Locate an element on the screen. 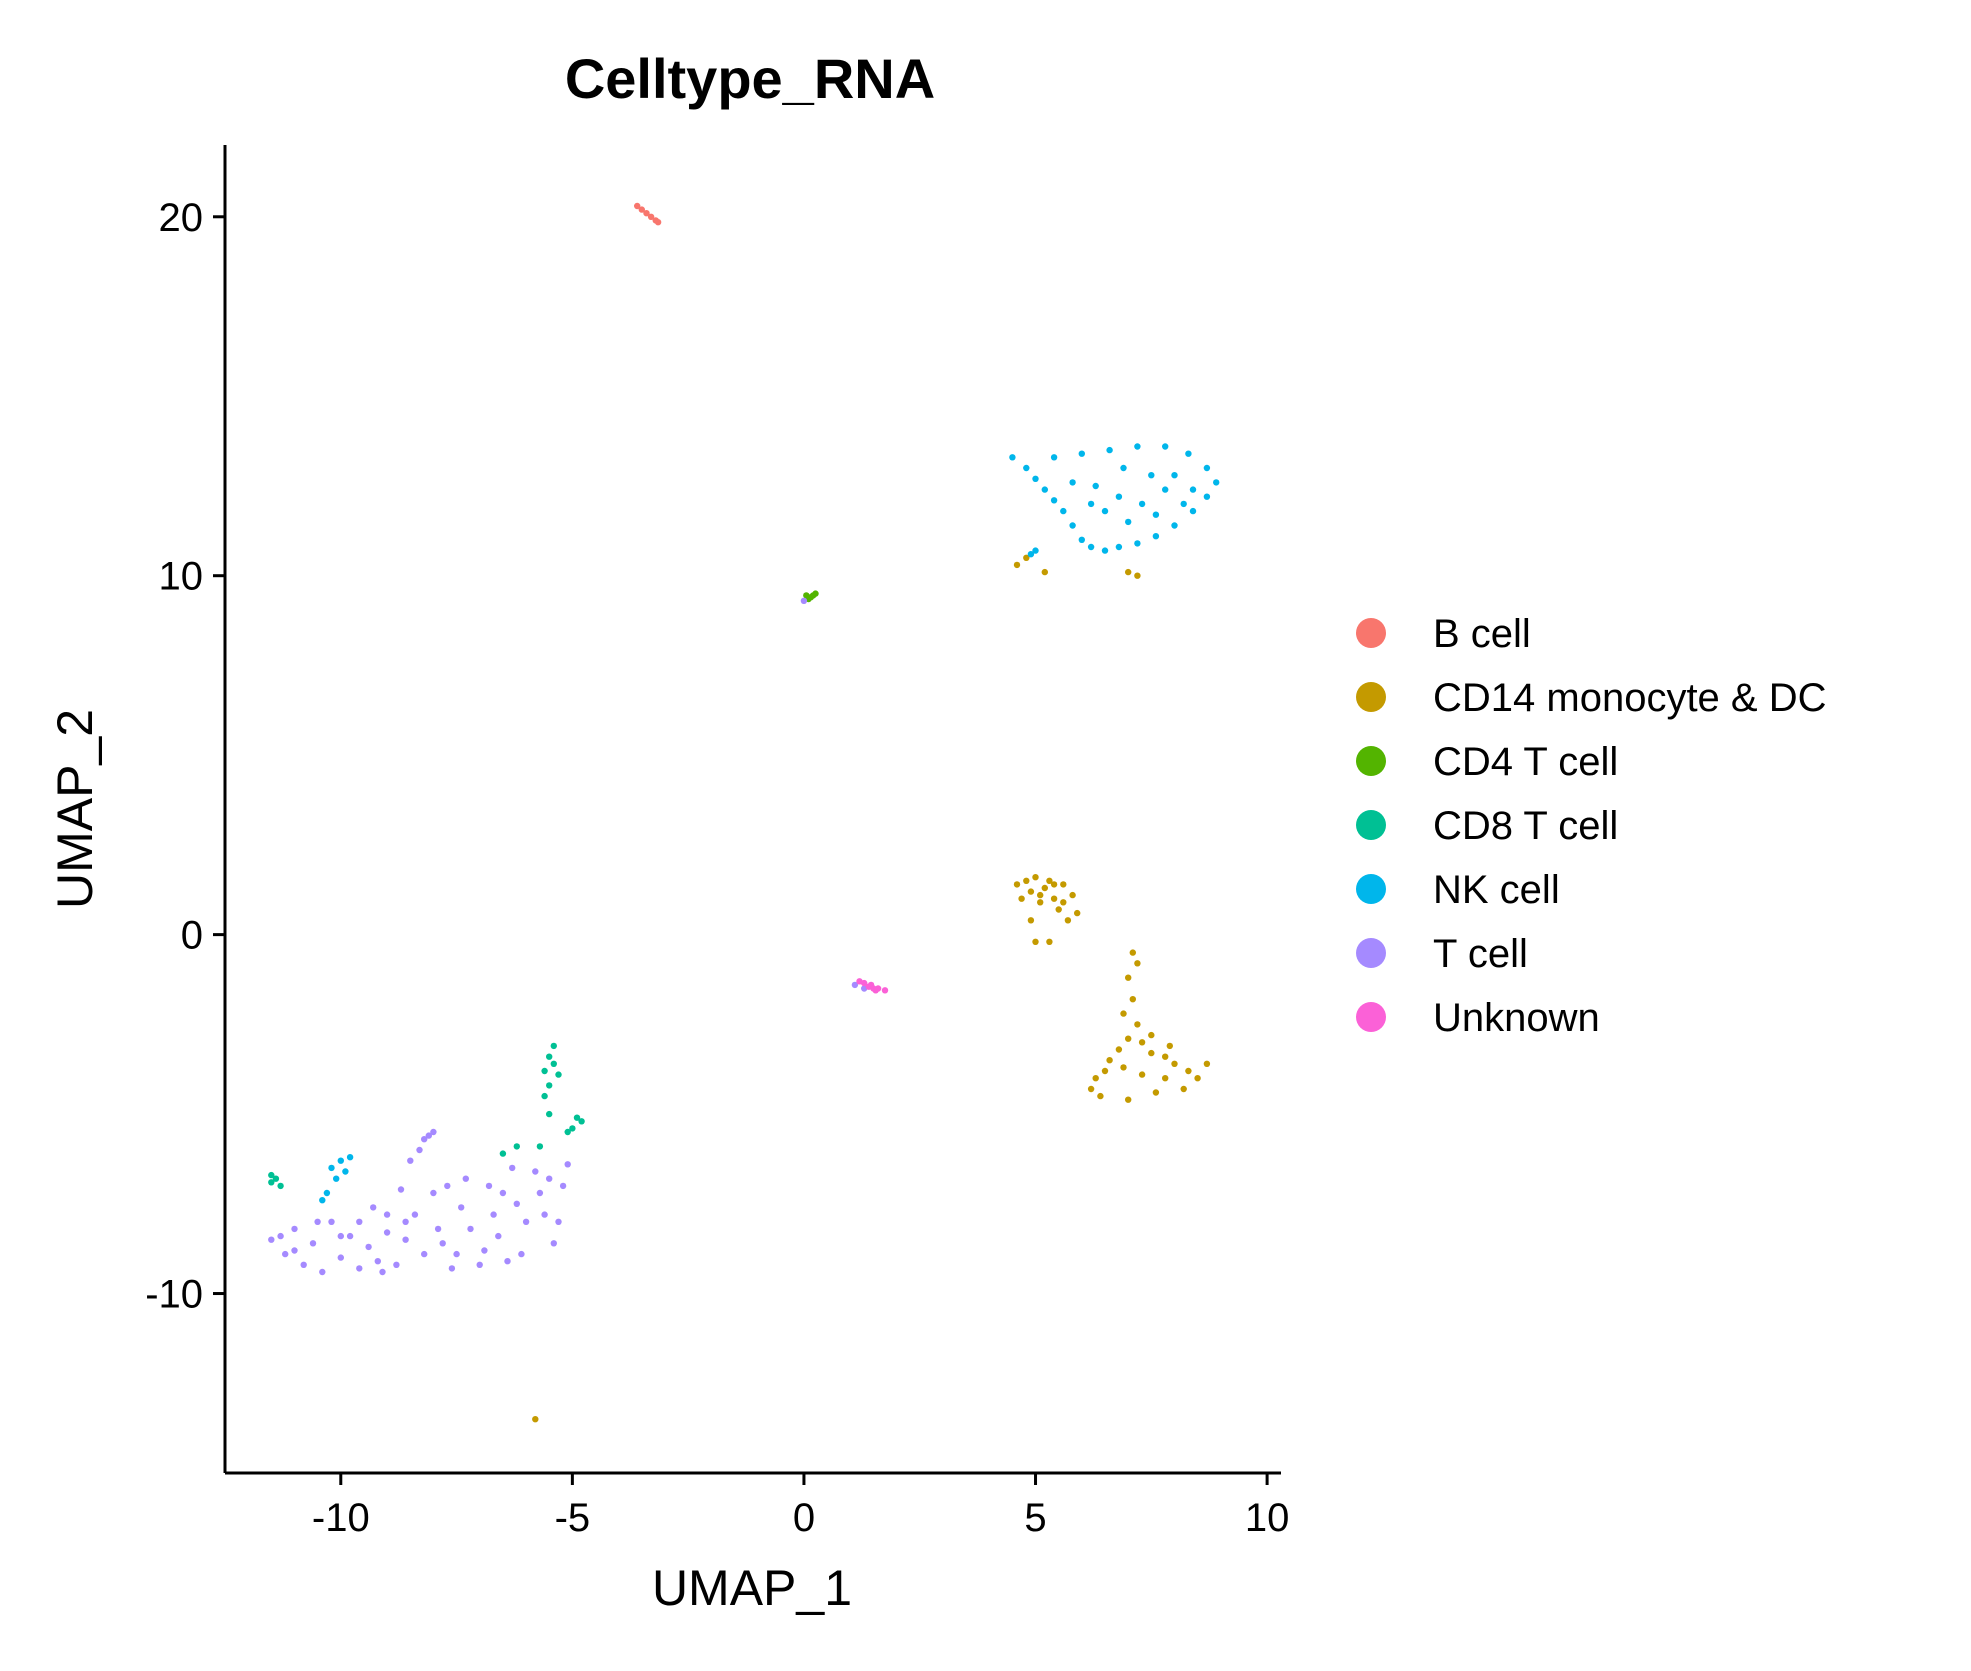 This screenshot has width=1971, height=1671. y-tick-label: 20 is located at coordinates (181, 218).